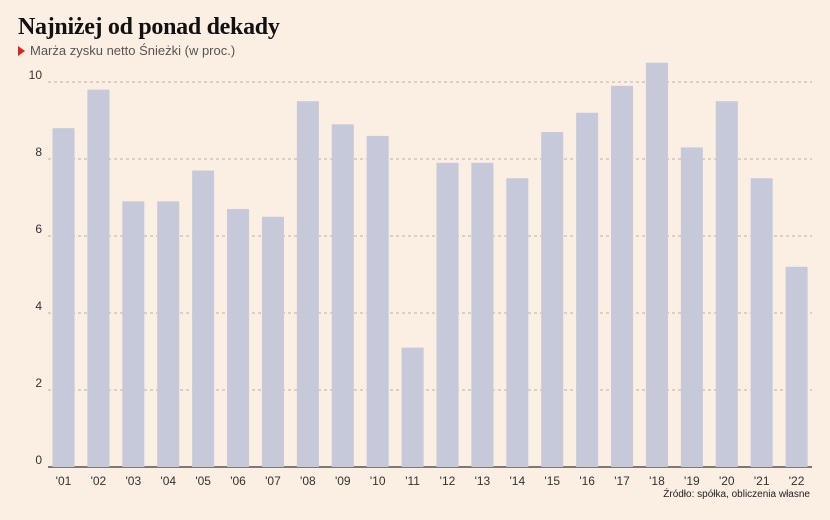 The width and height of the screenshot is (830, 520). I want to click on x-tick-label: '07, so click(273, 481).